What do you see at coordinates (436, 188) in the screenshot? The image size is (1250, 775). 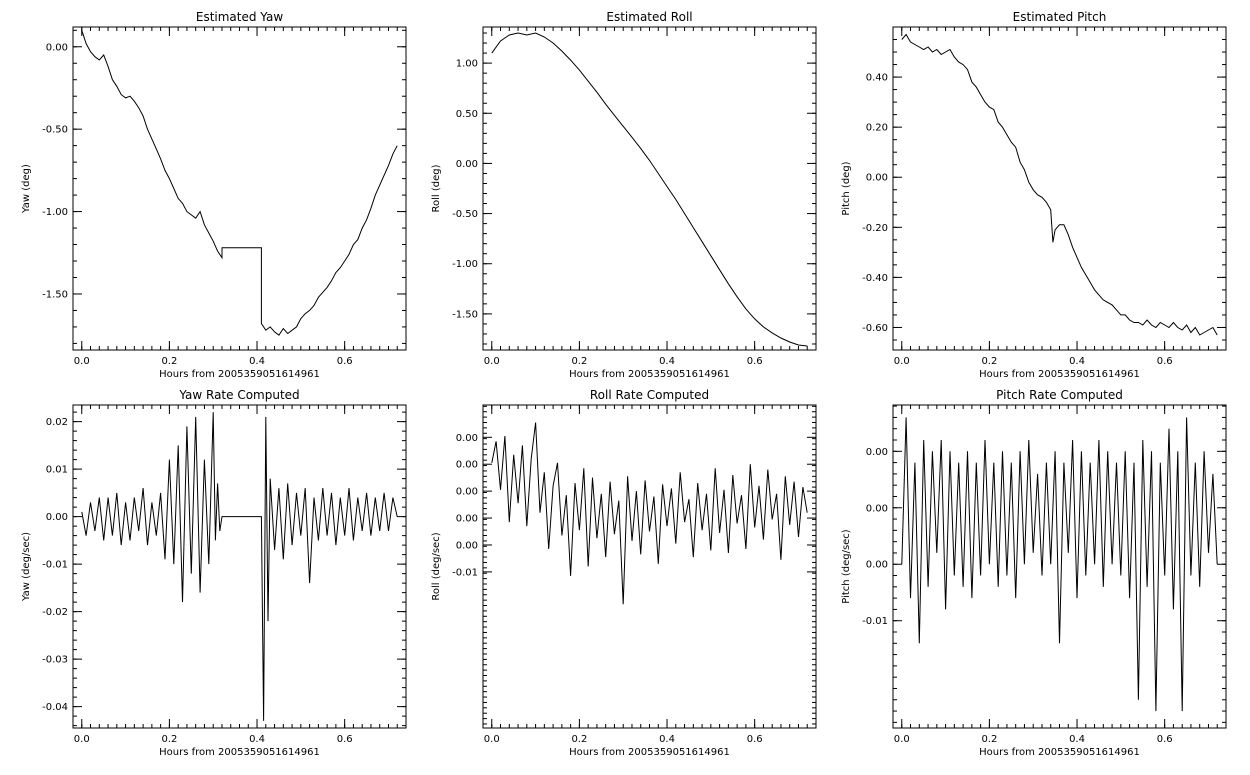 I see `y-axis-label: Roll (deg)` at bounding box center [436, 188].